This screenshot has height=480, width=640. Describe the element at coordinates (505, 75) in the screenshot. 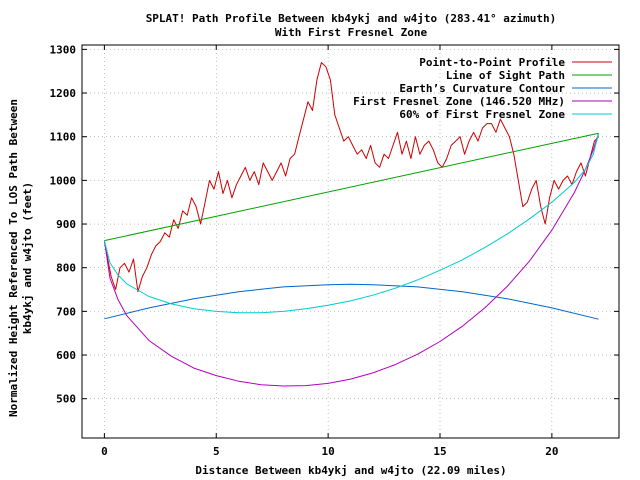

I see `legend-label: Line of Sight Path` at that location.